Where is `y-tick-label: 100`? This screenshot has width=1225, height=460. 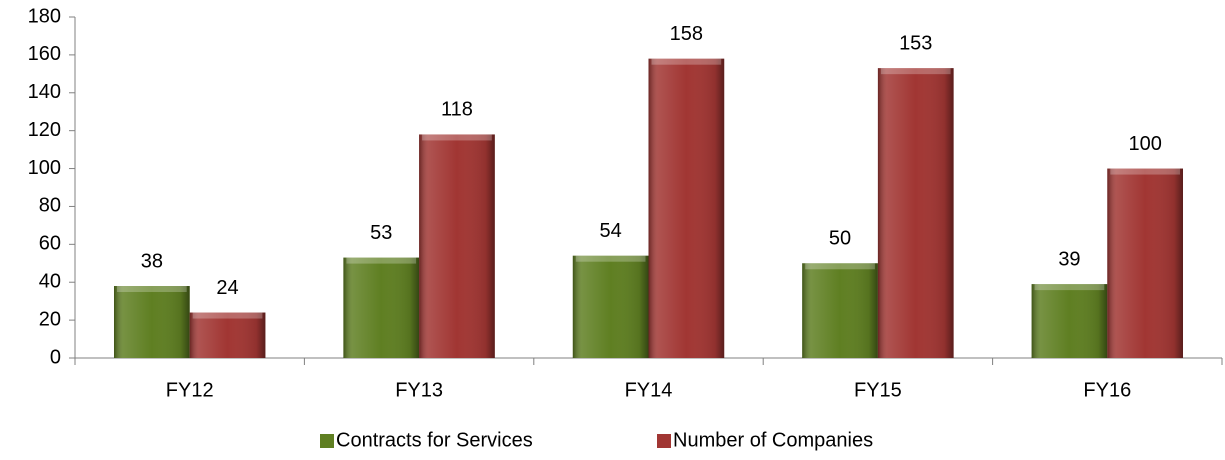
y-tick-label: 100 is located at coordinates (44, 168).